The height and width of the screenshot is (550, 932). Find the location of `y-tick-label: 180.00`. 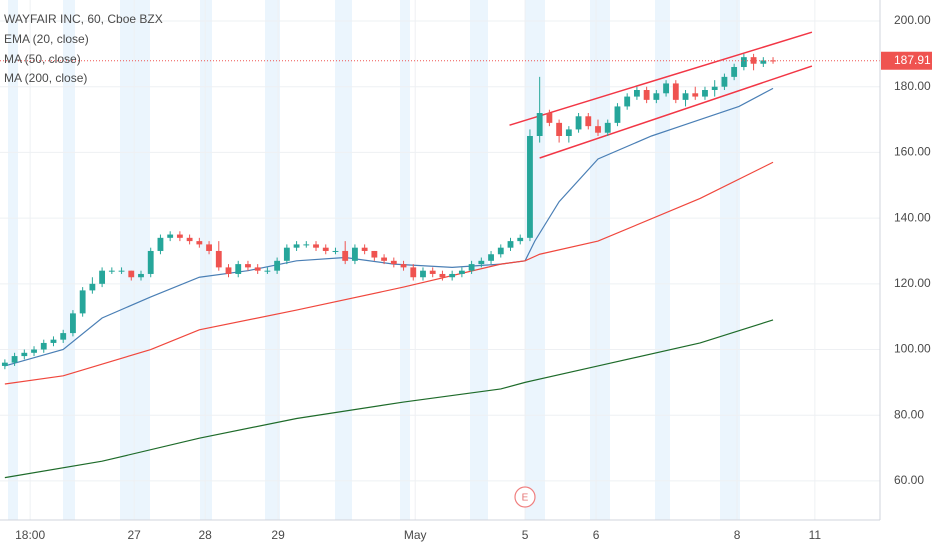

y-tick-label: 180.00 is located at coordinates (912, 86).